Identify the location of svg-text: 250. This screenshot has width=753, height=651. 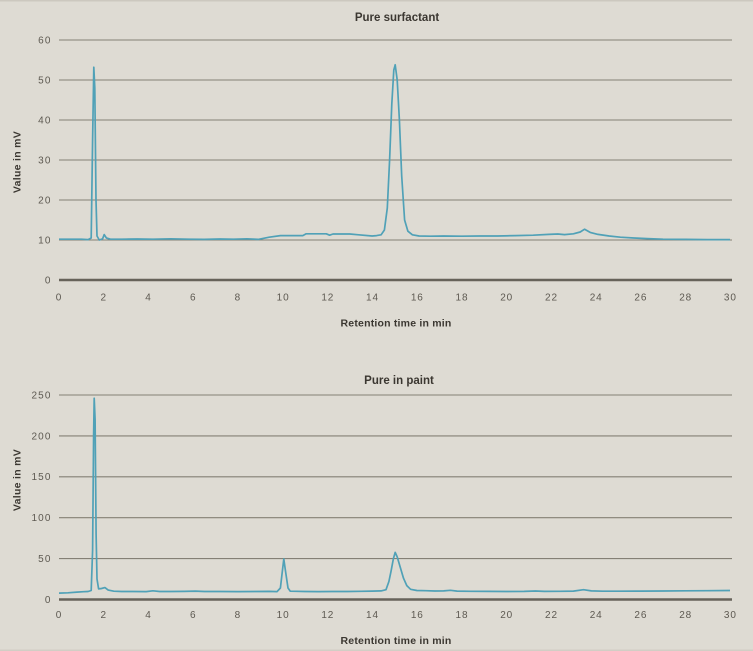
(42, 395).